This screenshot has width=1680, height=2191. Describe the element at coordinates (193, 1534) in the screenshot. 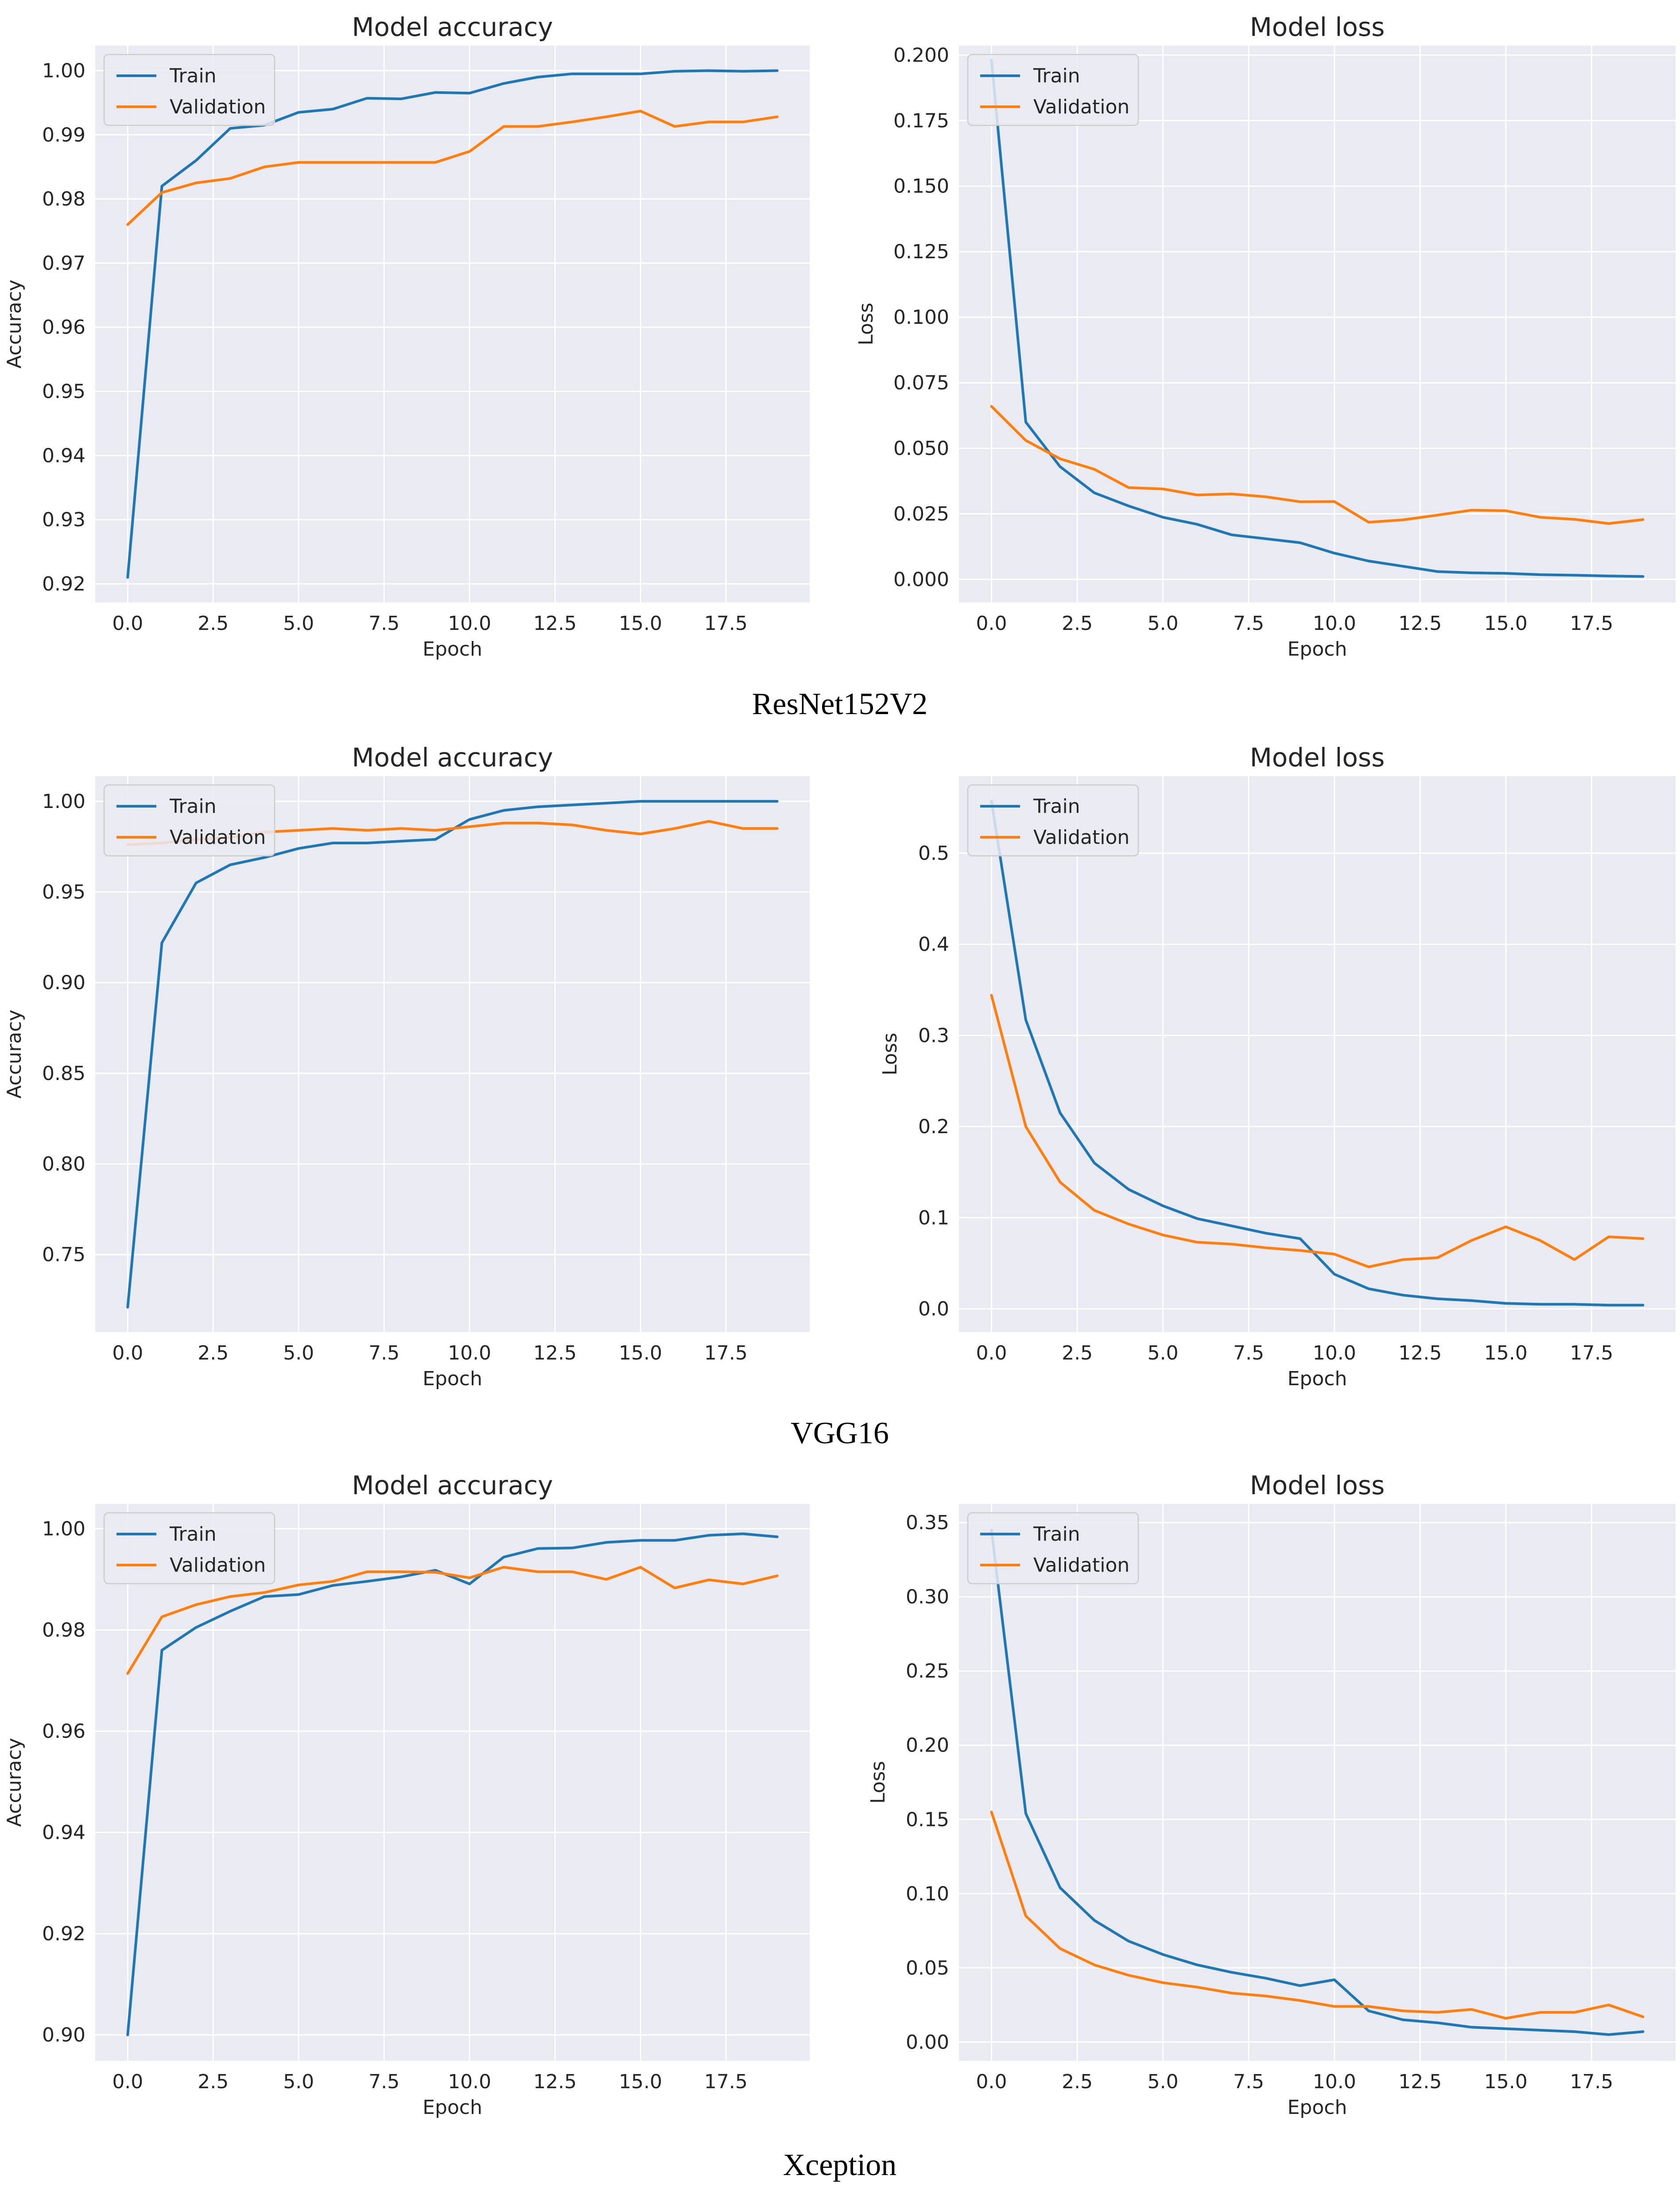

I see `legend-label-train: Train` at that location.